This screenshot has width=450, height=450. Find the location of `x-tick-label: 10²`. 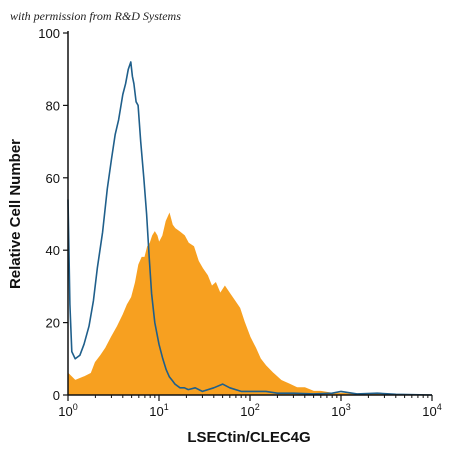

x-tick-label: 10² is located at coordinates (249, 410).